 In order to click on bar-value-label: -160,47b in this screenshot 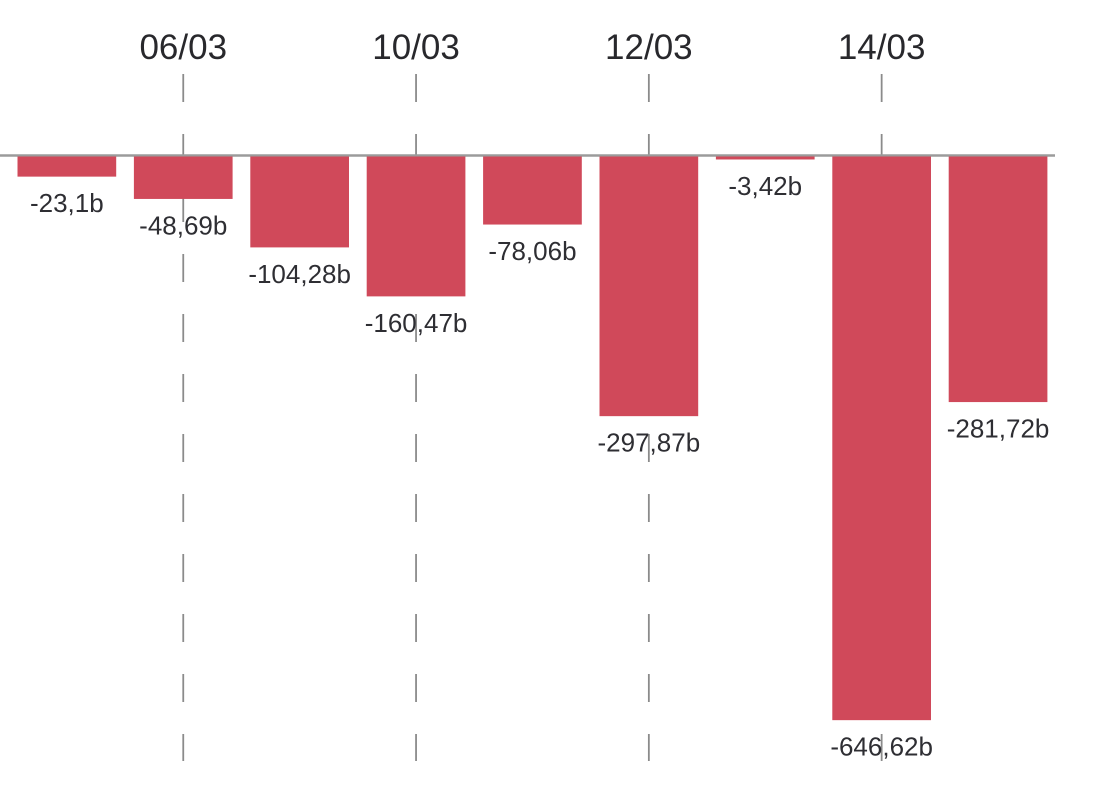, I will do `click(416, 323)`.